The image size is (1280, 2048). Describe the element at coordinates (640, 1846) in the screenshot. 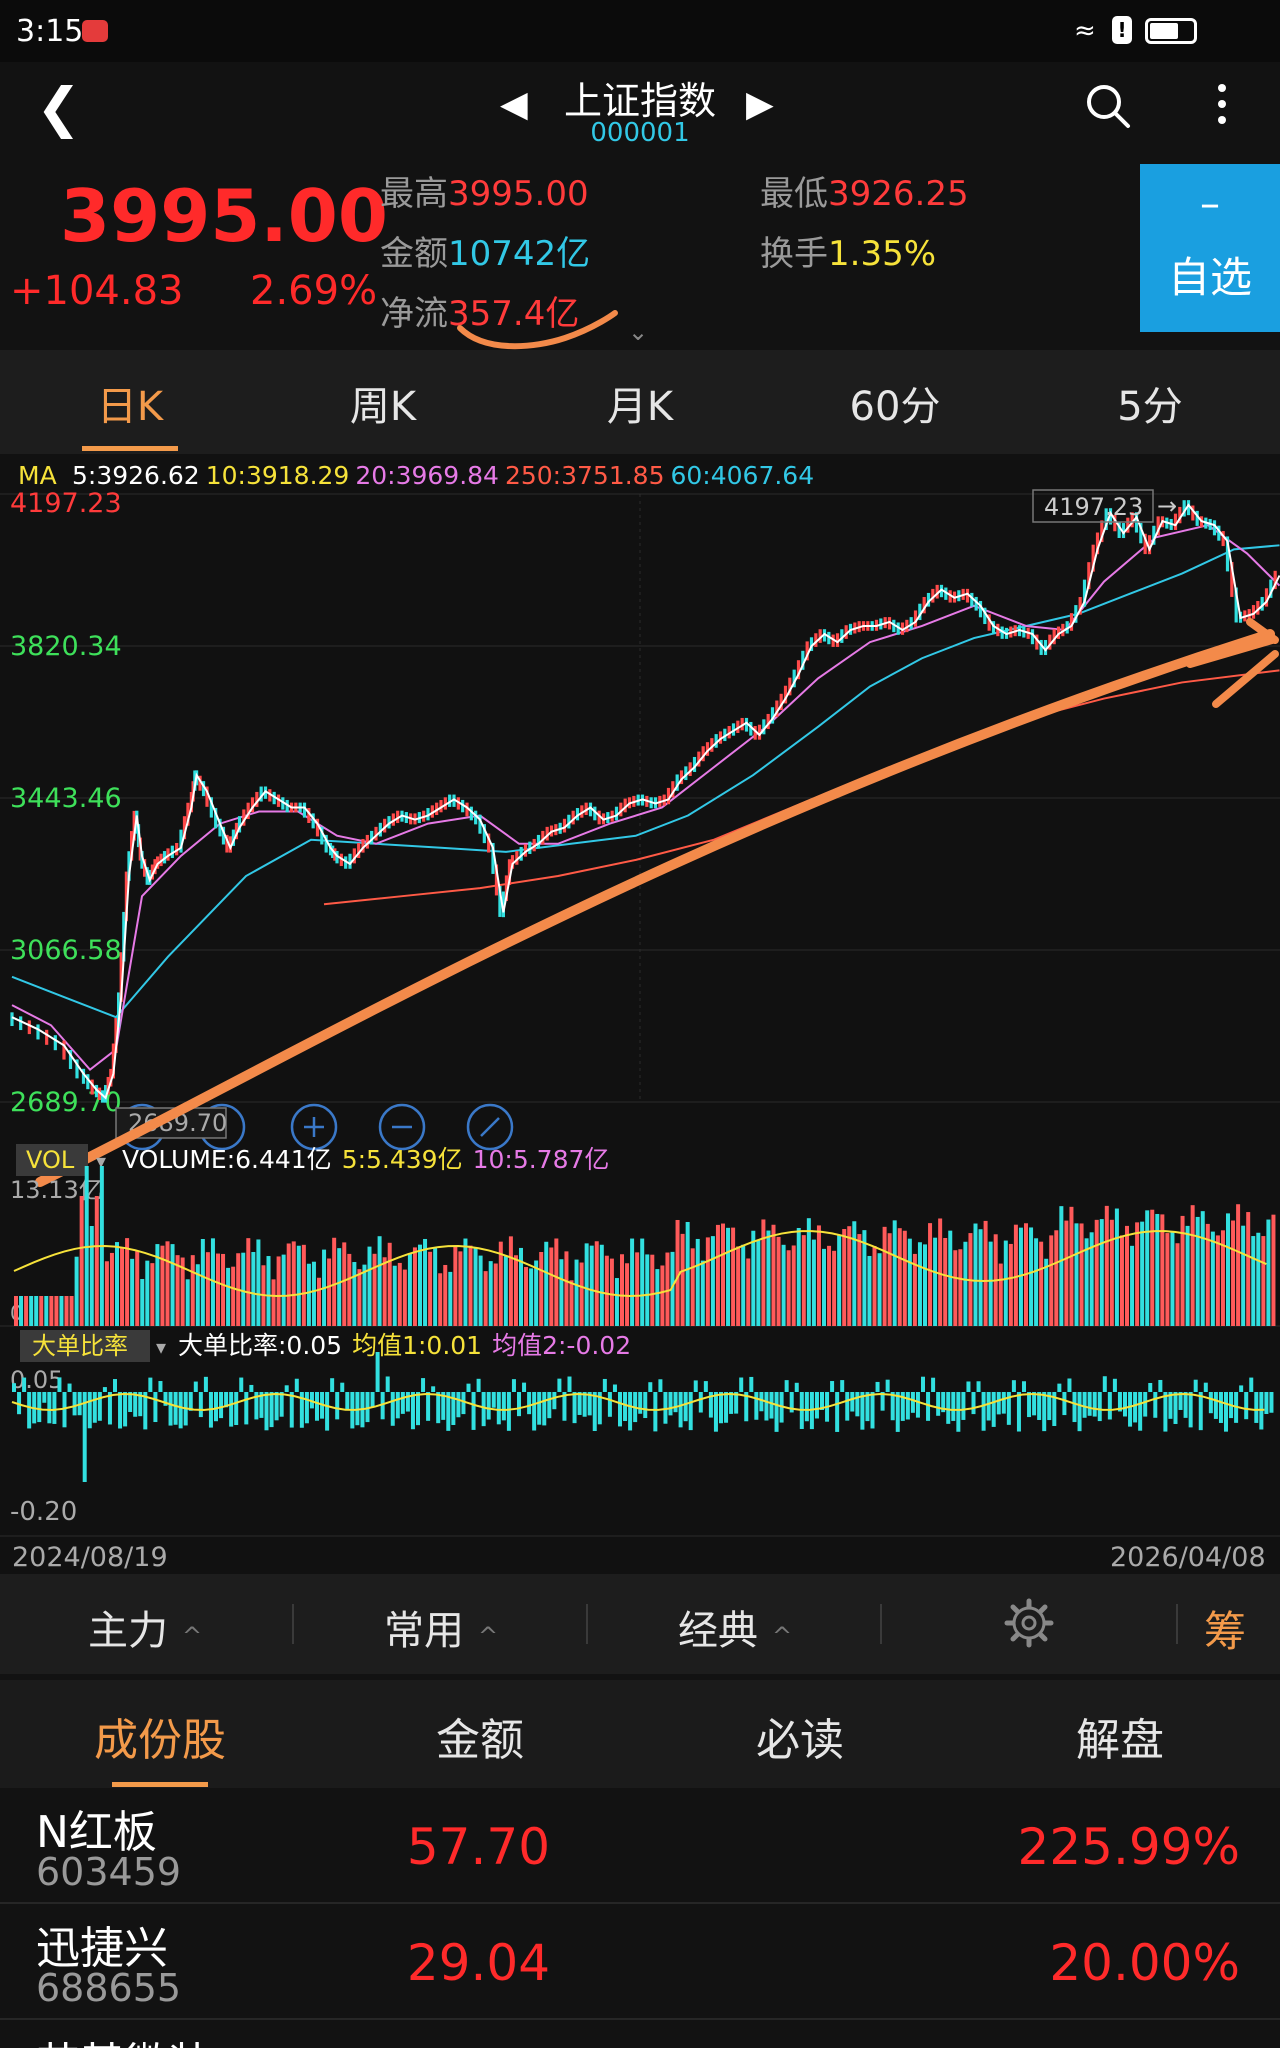

I see `list-item: N红板 603459 57.70 225.99%` at that location.